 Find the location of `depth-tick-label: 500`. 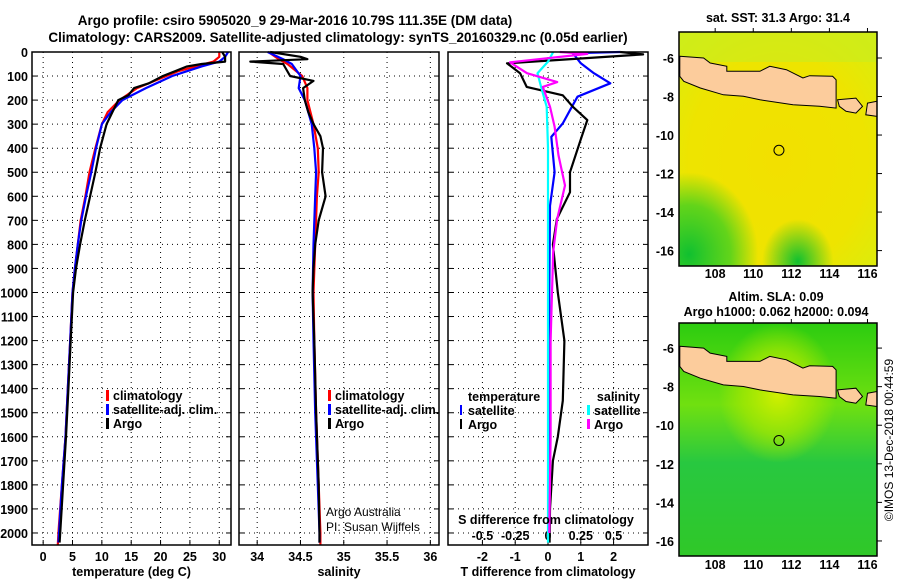

depth-tick-label: 500 is located at coordinates (17, 173).